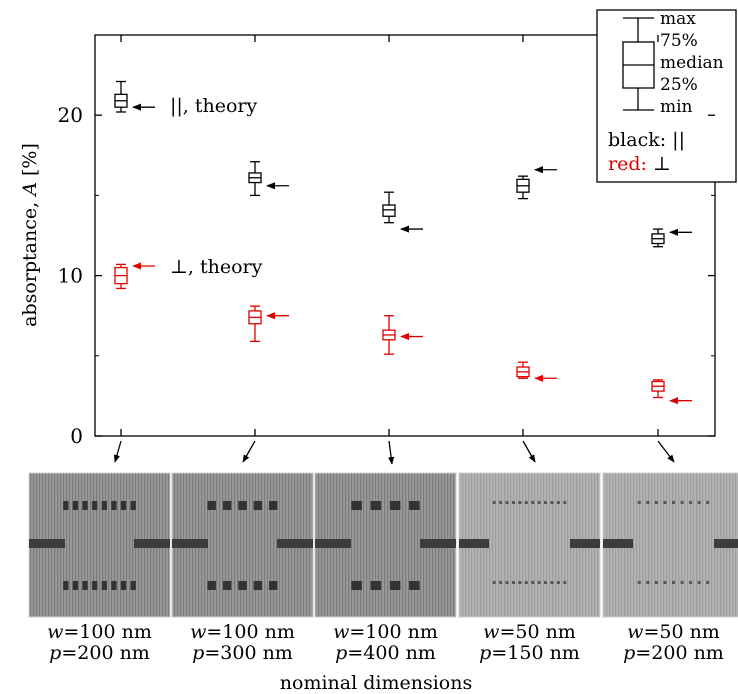 This screenshot has height=694, width=738. What do you see at coordinates (679, 41) in the screenshot?
I see `legend-q3-label: 75%` at bounding box center [679, 41].